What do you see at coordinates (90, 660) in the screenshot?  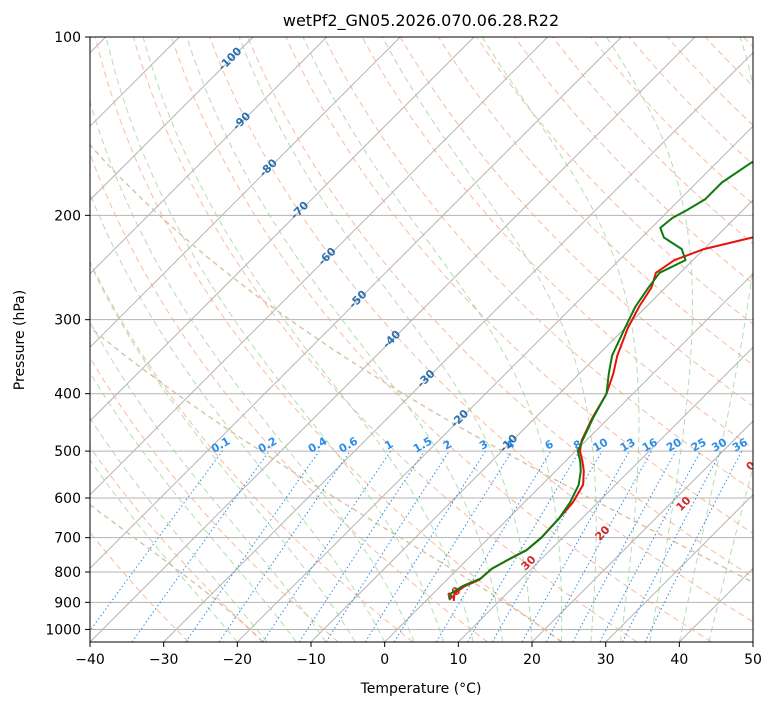 I see `x-tick-label: −40` at bounding box center [90, 660].